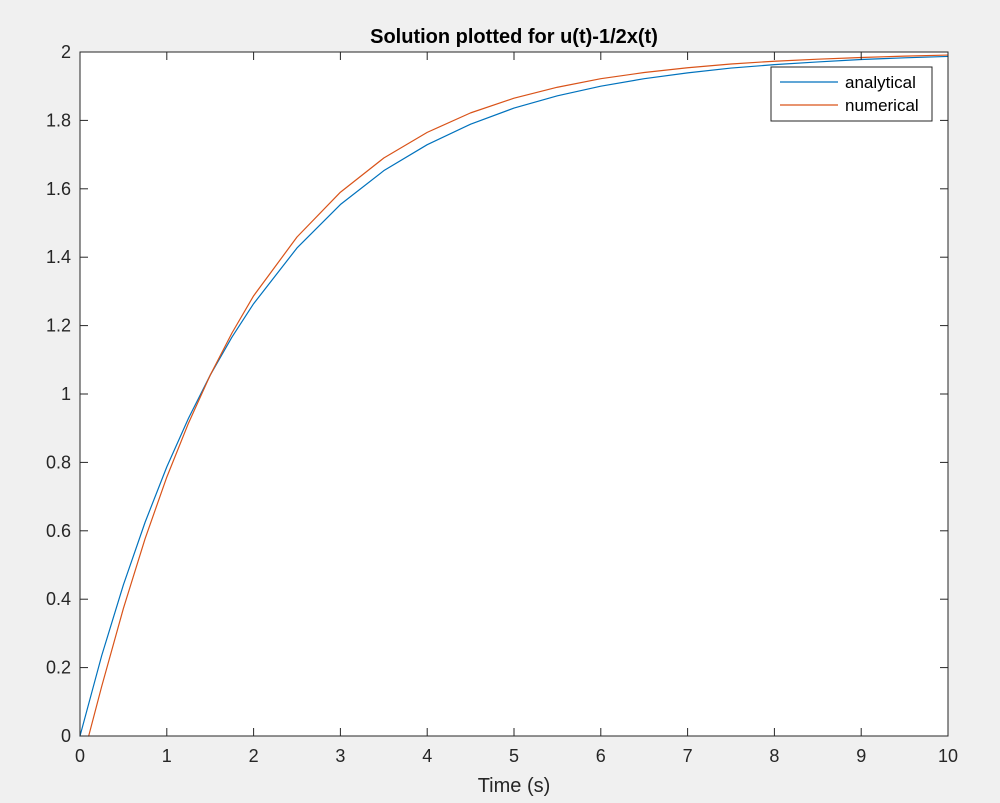 This screenshot has height=803, width=1000. I want to click on x-axis-label: Time (s), so click(514, 786).